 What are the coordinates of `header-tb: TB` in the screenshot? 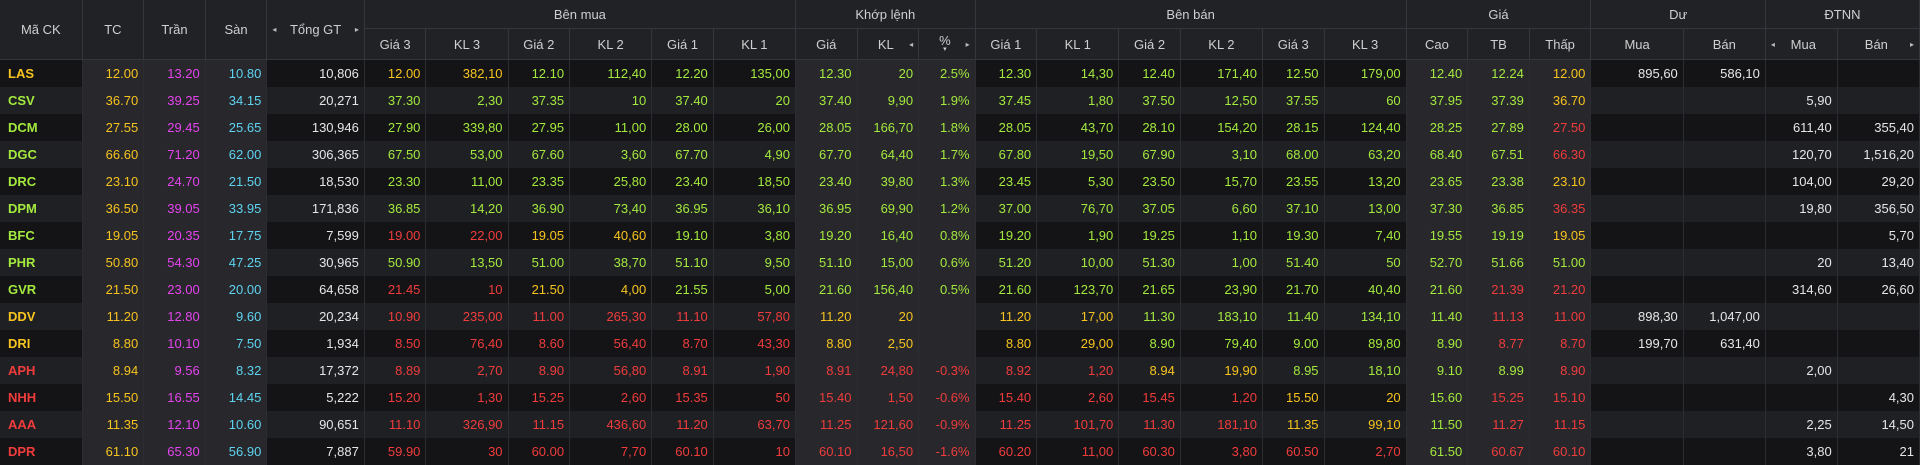 It's located at (1499, 44).